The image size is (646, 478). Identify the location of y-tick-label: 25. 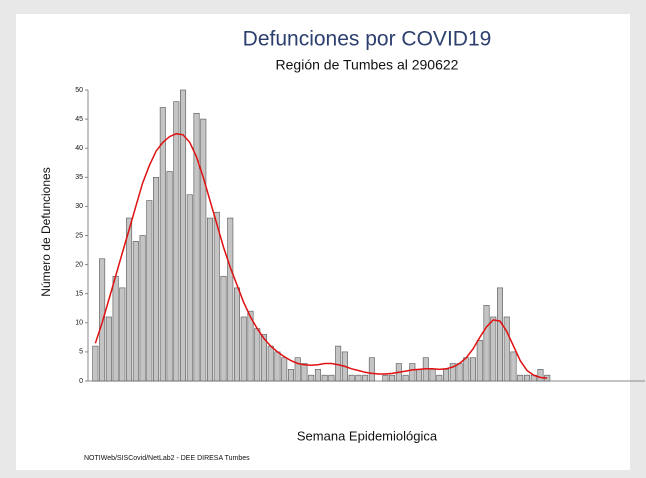
(79, 235).